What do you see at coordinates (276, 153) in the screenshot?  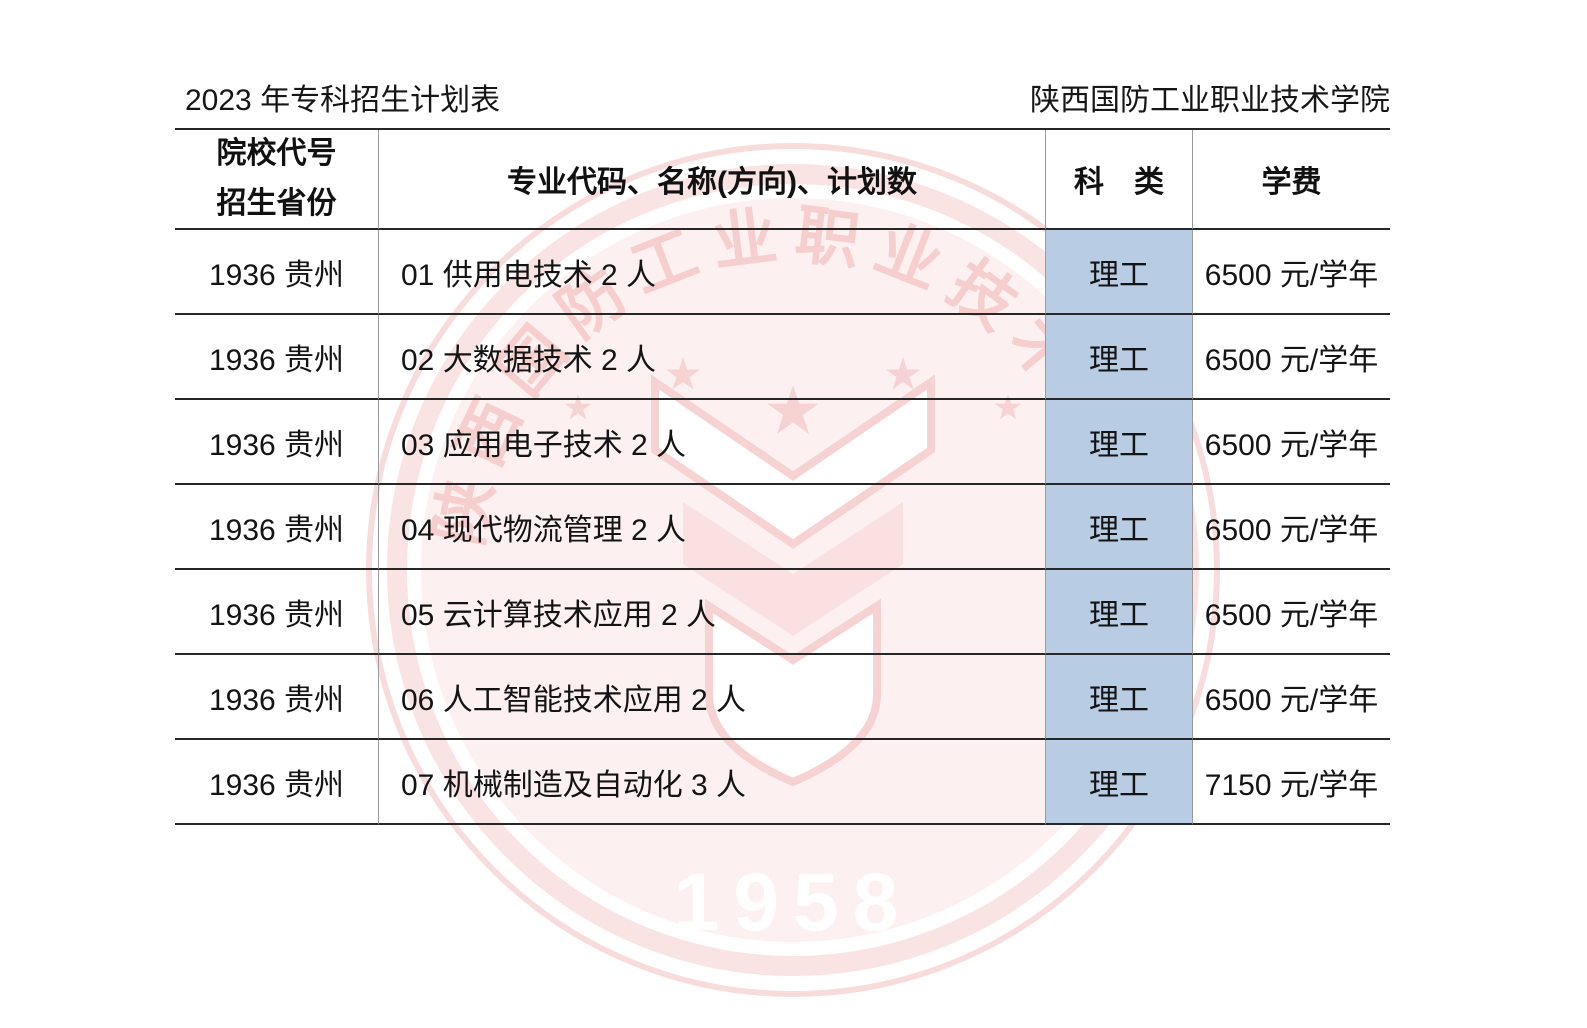 I see `header-code-line: 院校代号` at bounding box center [276, 153].